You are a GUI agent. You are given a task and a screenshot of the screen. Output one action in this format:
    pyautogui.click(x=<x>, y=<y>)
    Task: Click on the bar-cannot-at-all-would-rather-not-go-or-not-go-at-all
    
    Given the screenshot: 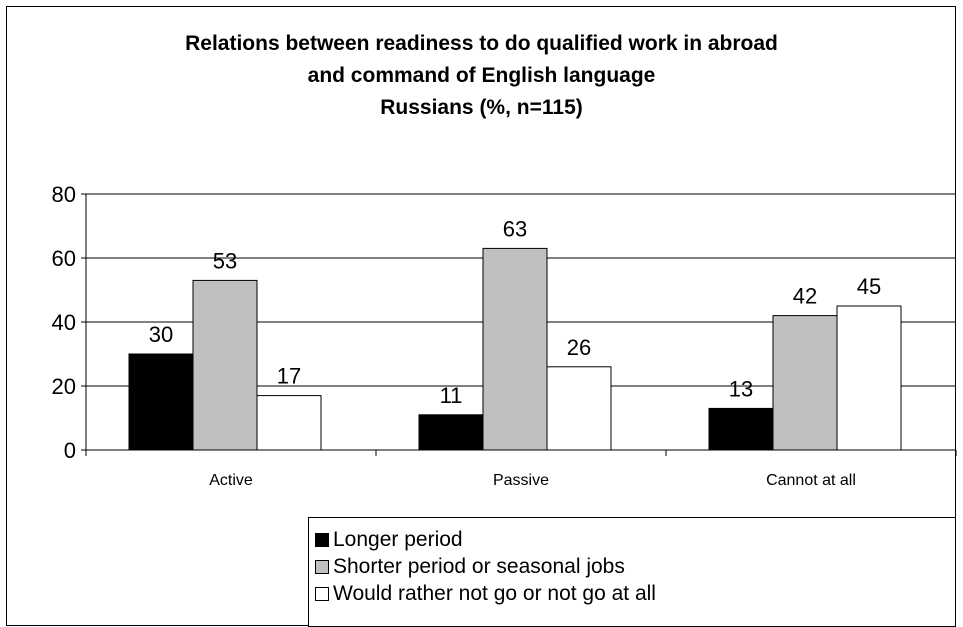 What is the action you would take?
    pyautogui.click(x=869, y=378)
    